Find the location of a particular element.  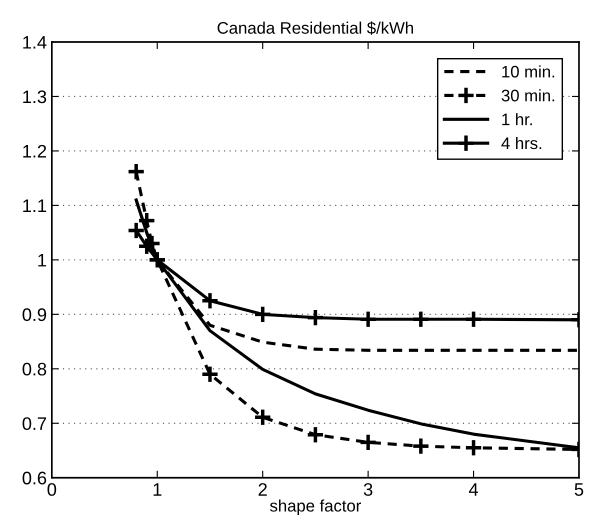

chart-title: Canada Residential $/kWh is located at coordinates (315, 28).